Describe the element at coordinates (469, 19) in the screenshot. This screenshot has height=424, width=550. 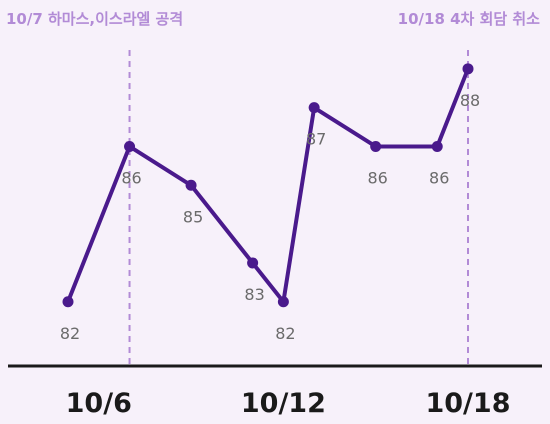
I see `annotation-label: 10/18 4차 회담 취소` at that location.